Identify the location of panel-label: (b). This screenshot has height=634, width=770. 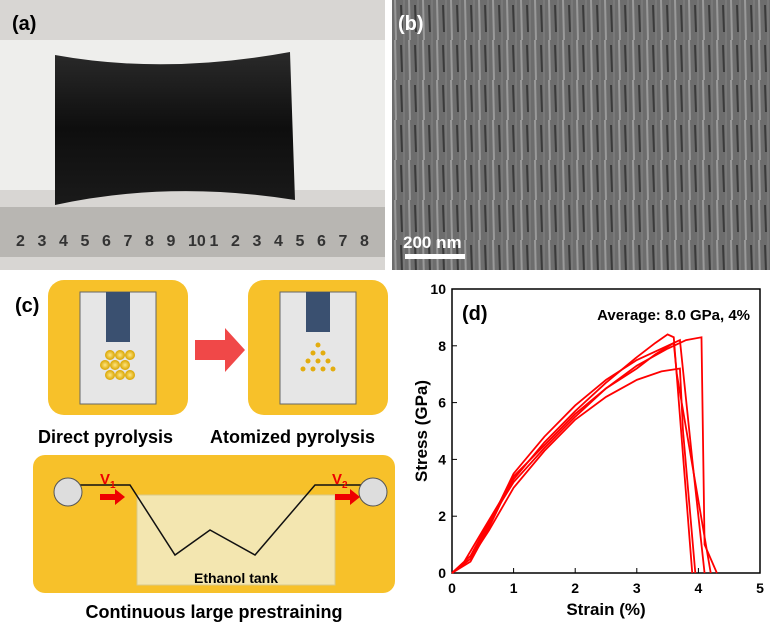
(411, 24).